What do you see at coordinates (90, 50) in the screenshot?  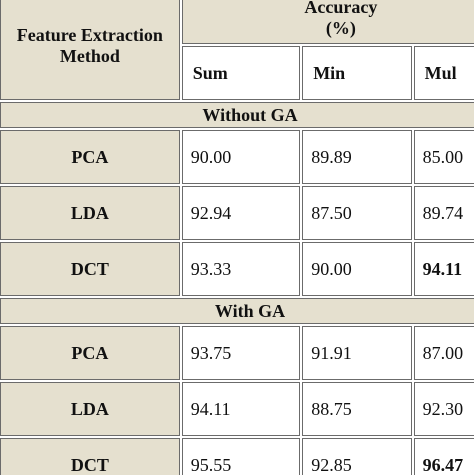 I see `method-header: Feature Extraction Method` at bounding box center [90, 50].